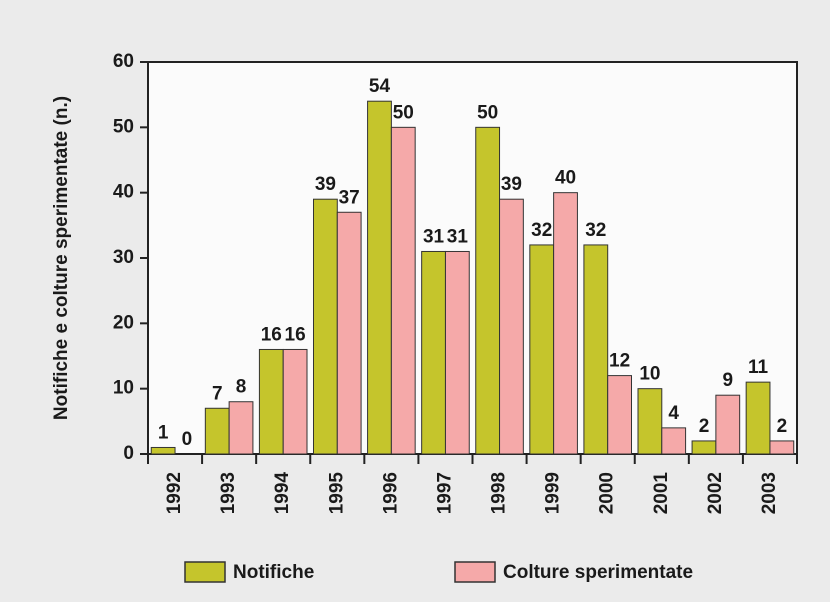  I want to click on data-label: 40, so click(565, 178).